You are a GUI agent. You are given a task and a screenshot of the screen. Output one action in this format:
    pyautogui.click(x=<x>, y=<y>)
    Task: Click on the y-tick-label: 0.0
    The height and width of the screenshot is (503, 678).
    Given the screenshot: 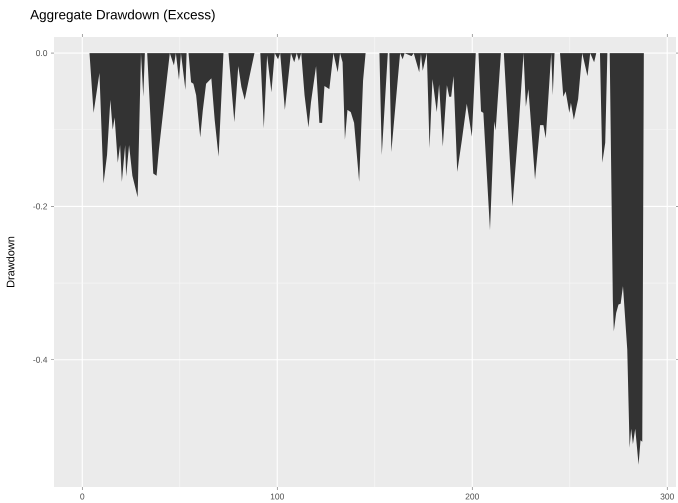 What is the action you would take?
    pyautogui.click(x=42, y=53)
    